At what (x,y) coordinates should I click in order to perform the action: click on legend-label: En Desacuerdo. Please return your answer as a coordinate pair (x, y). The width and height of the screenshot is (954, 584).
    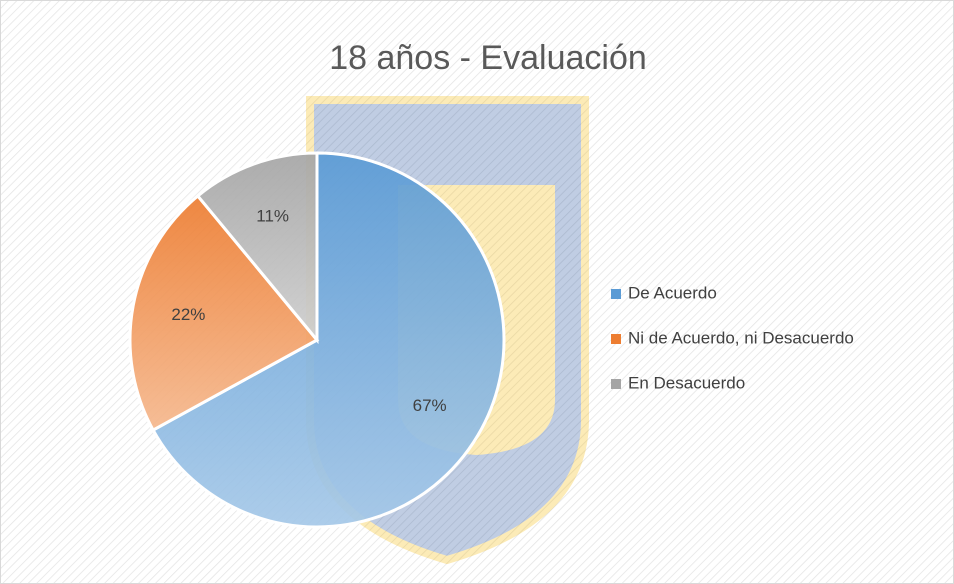
    Looking at the image, I should click on (686, 382).